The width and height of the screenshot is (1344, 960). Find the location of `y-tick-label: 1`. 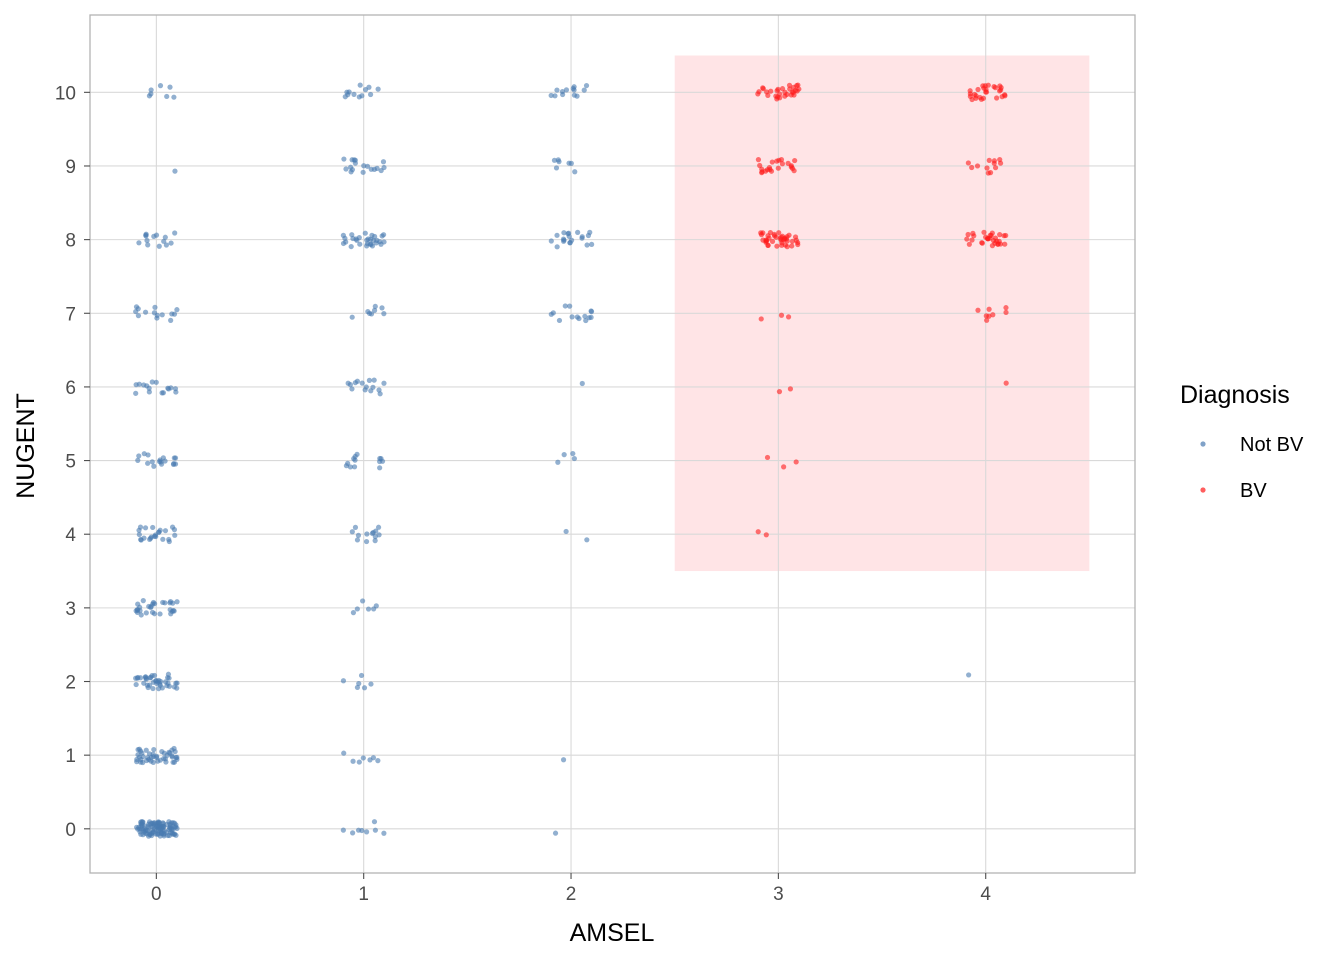

y-tick-label: 1 is located at coordinates (70, 756).